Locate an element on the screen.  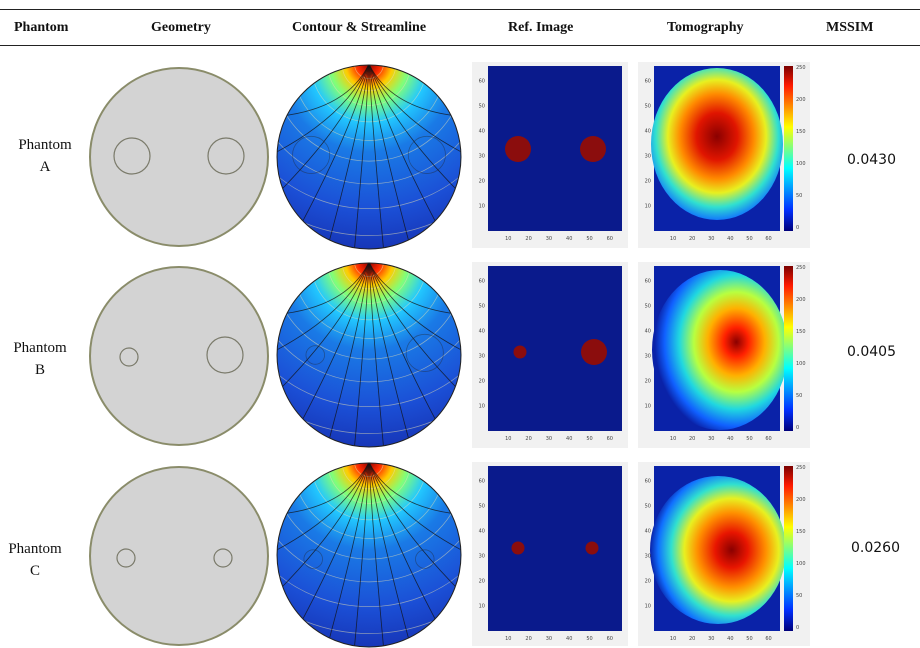
header-contour-streamline: Contour & Streamline is located at coordinates (359, 27).